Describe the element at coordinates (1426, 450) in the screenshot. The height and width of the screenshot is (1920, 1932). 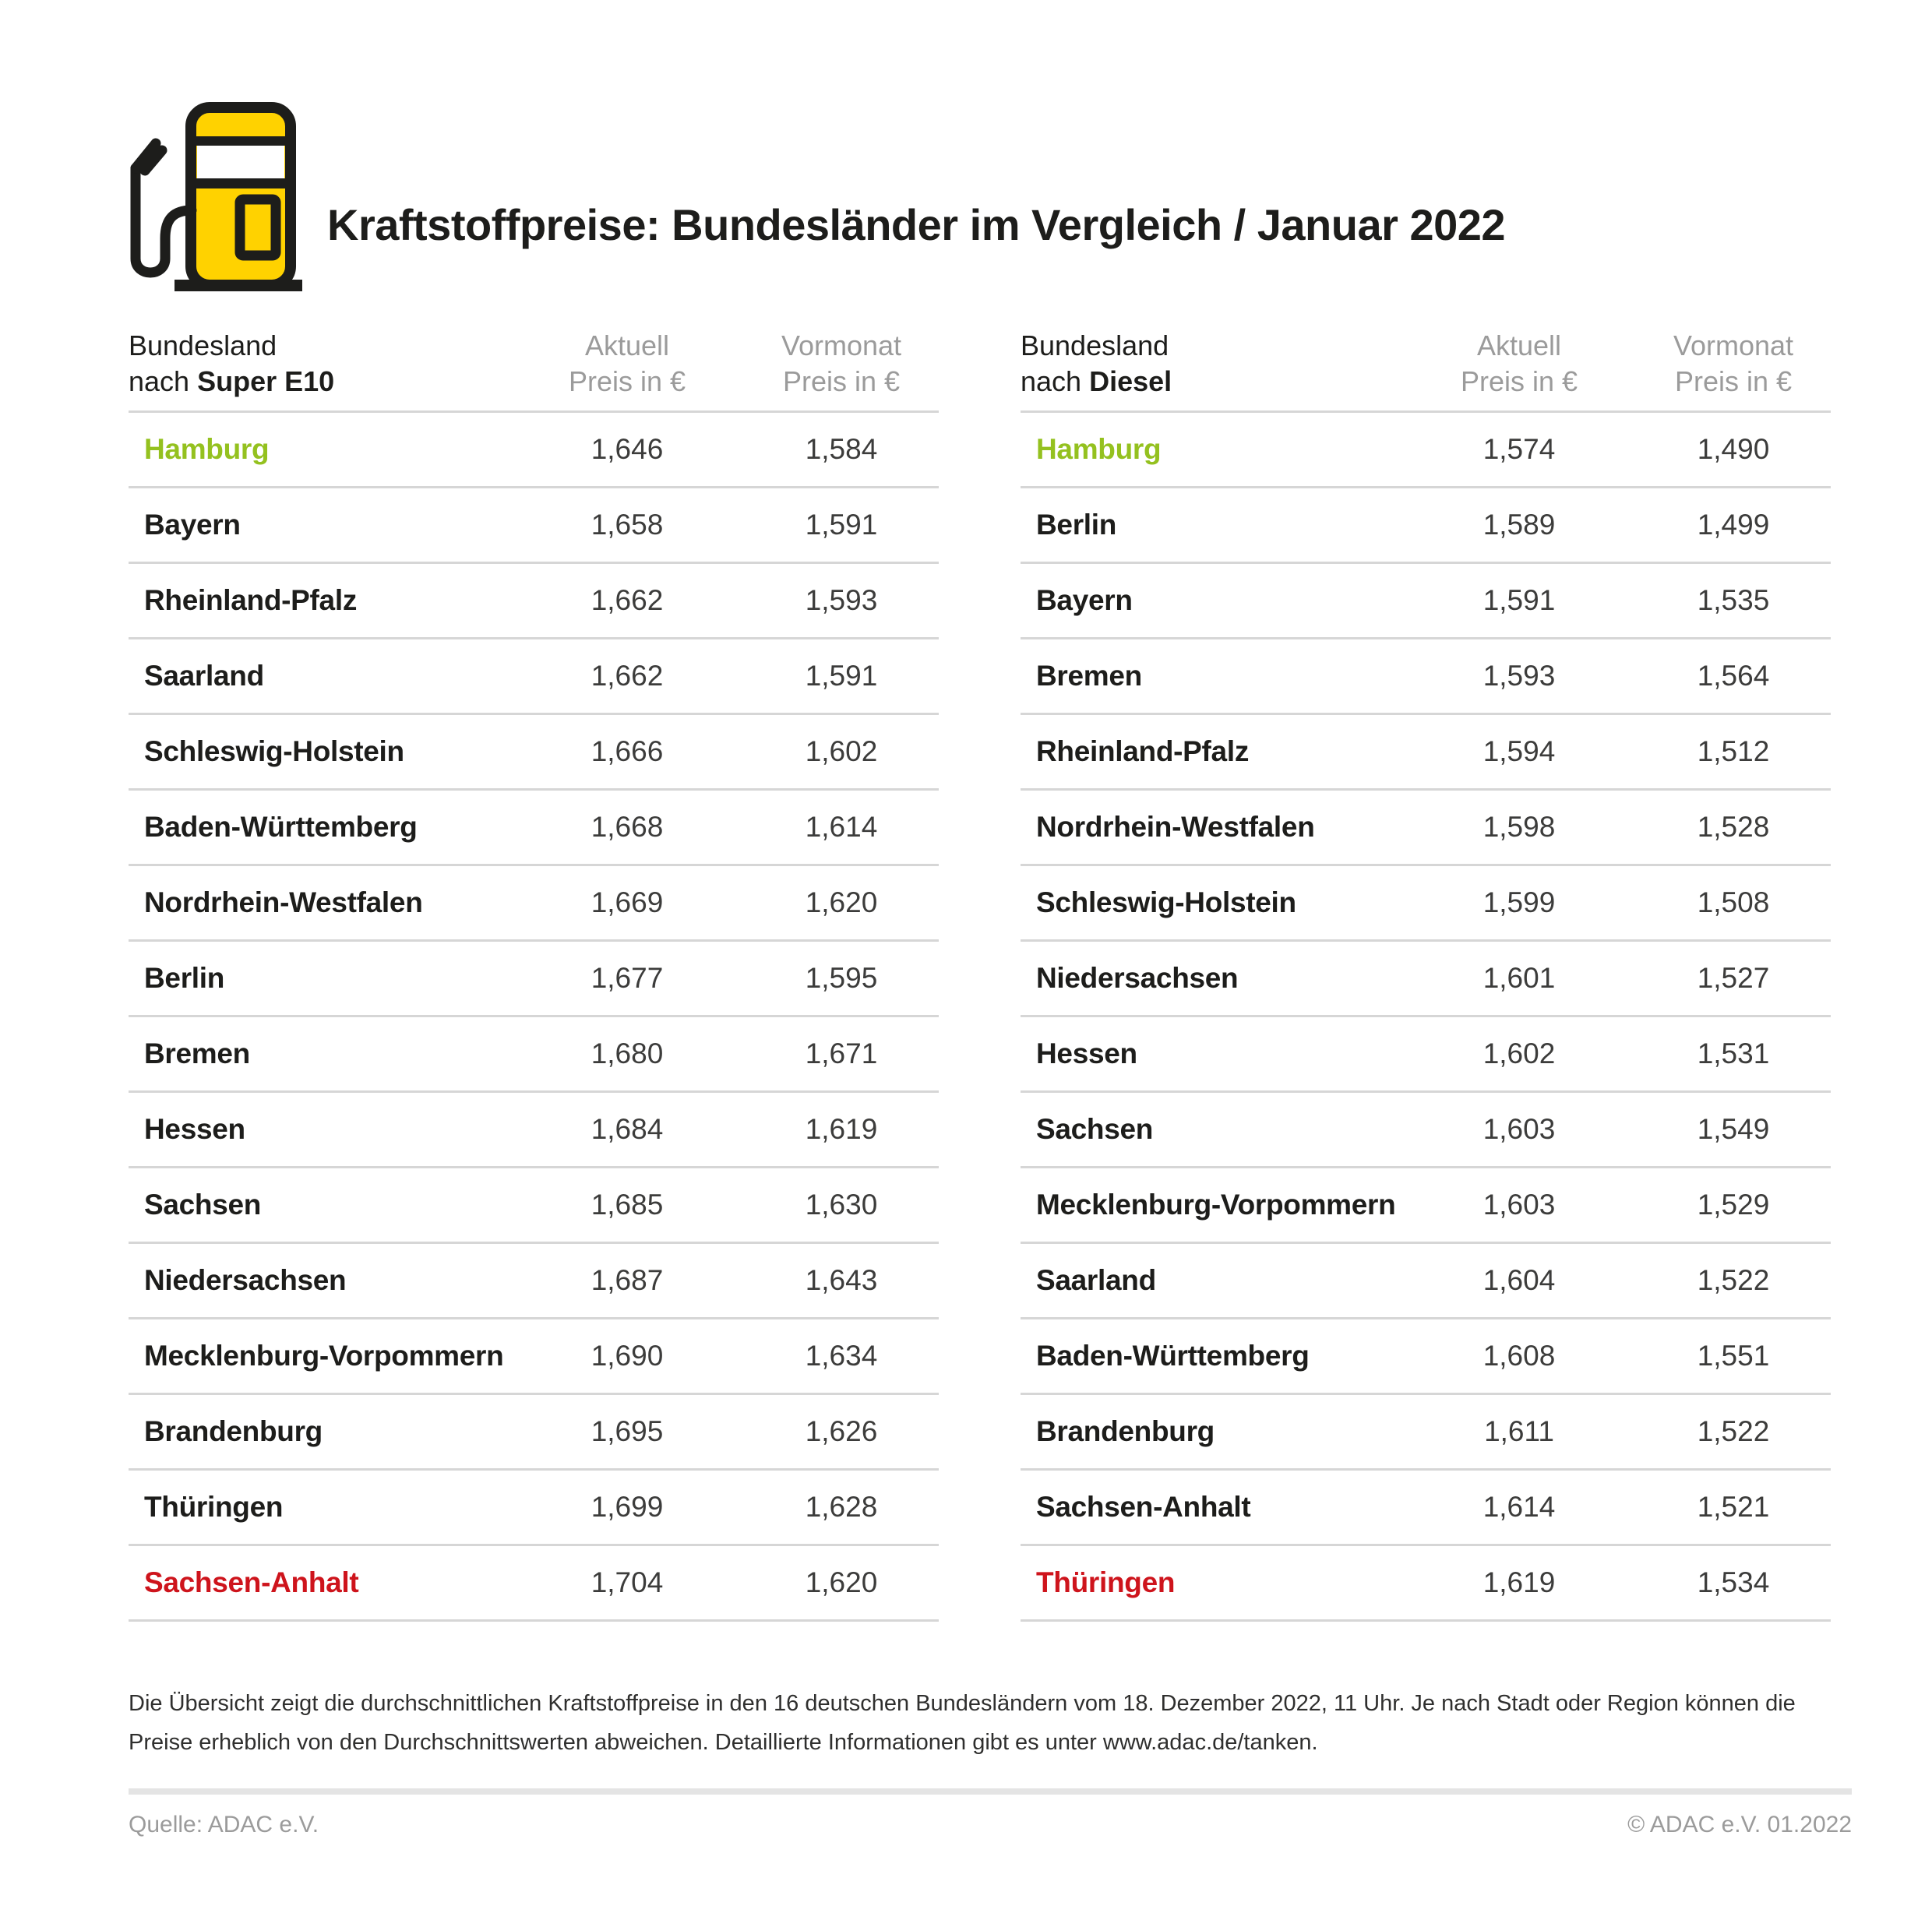
I see `table-row: Hamburg 1,574 1,490` at that location.